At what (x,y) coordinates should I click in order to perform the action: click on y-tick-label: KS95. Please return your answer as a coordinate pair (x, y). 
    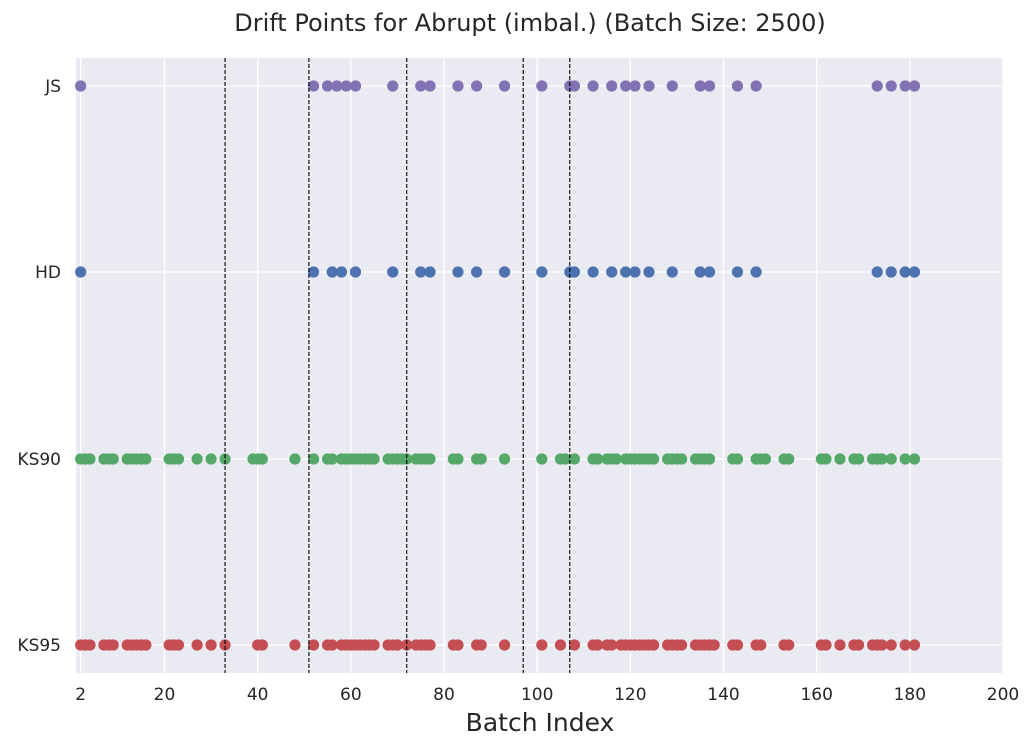
    Looking at the image, I should click on (39, 646).